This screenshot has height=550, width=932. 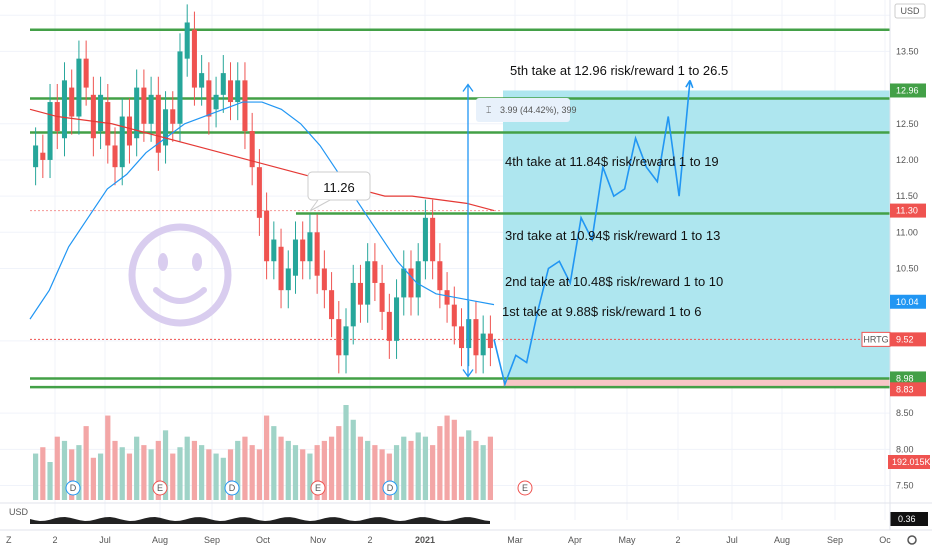 I want to click on price-label-4: 8.98, so click(x=908, y=378).